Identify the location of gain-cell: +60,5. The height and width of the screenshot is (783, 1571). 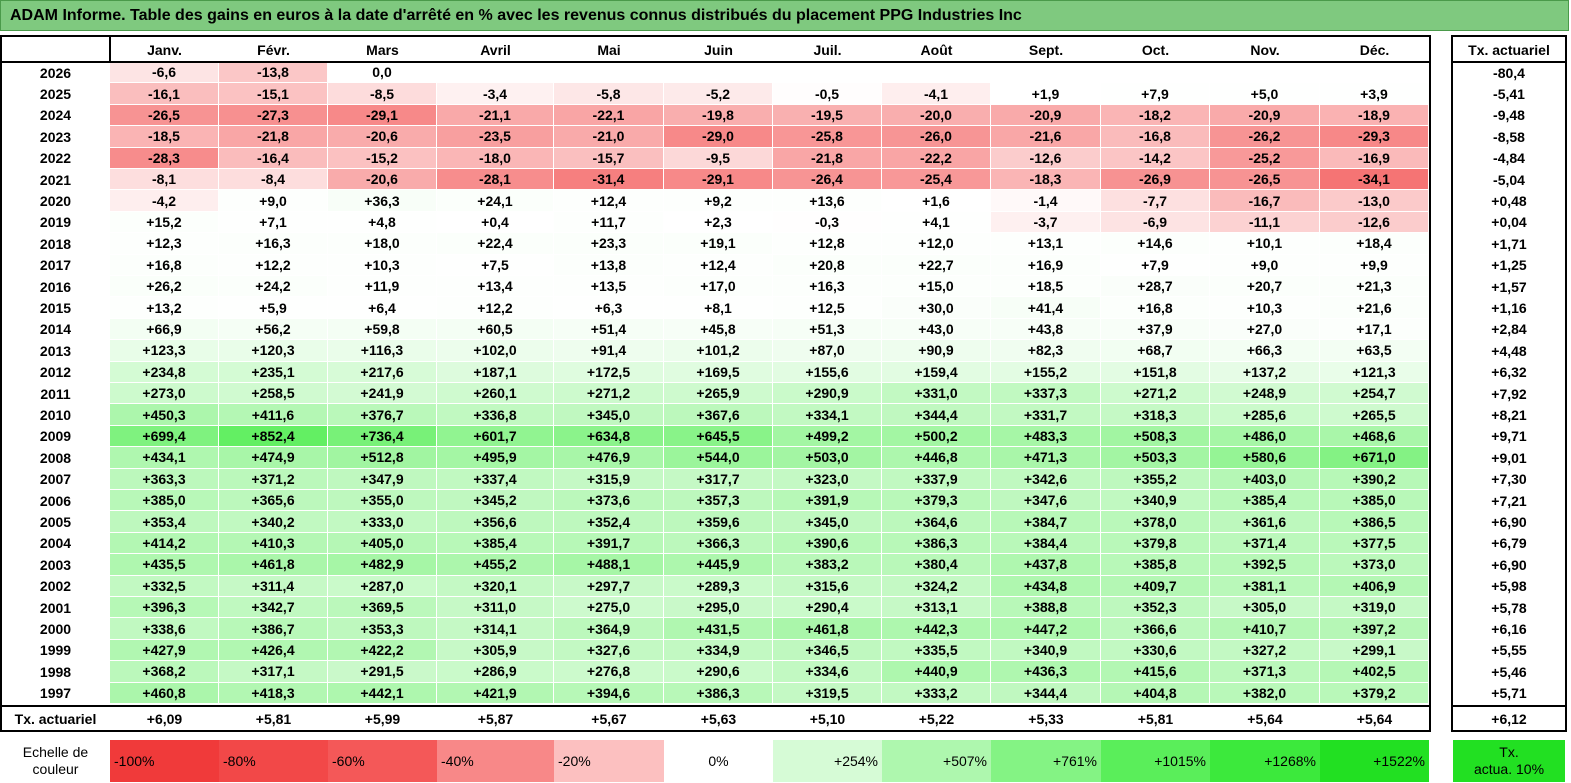
(495, 329).